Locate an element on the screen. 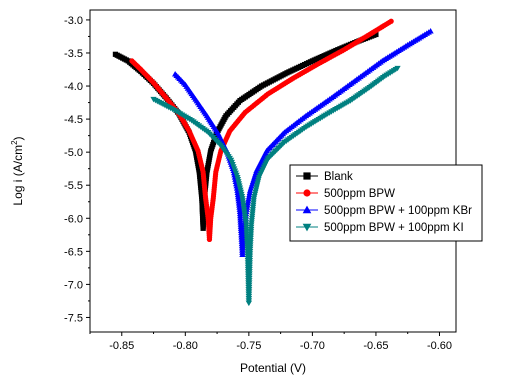 The height and width of the screenshot is (378, 529). y-tick-label: -4.0 is located at coordinates (73, 87).